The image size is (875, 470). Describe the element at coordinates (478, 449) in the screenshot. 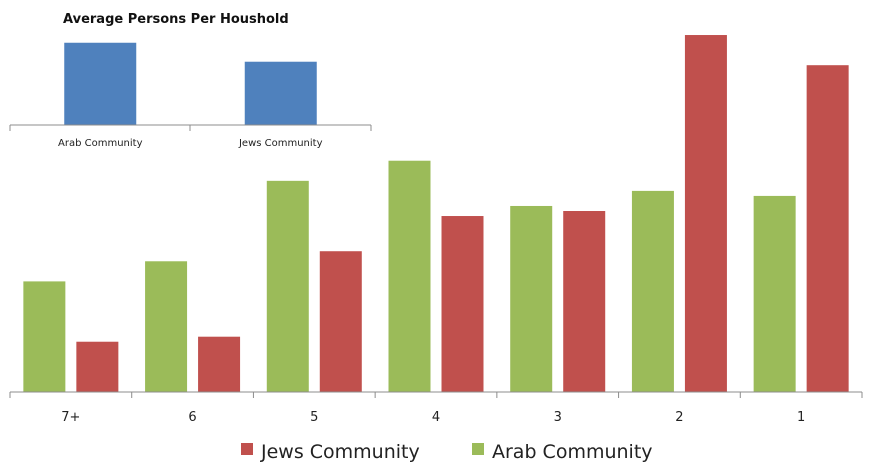

I see `legend-swatch-arab` at that location.